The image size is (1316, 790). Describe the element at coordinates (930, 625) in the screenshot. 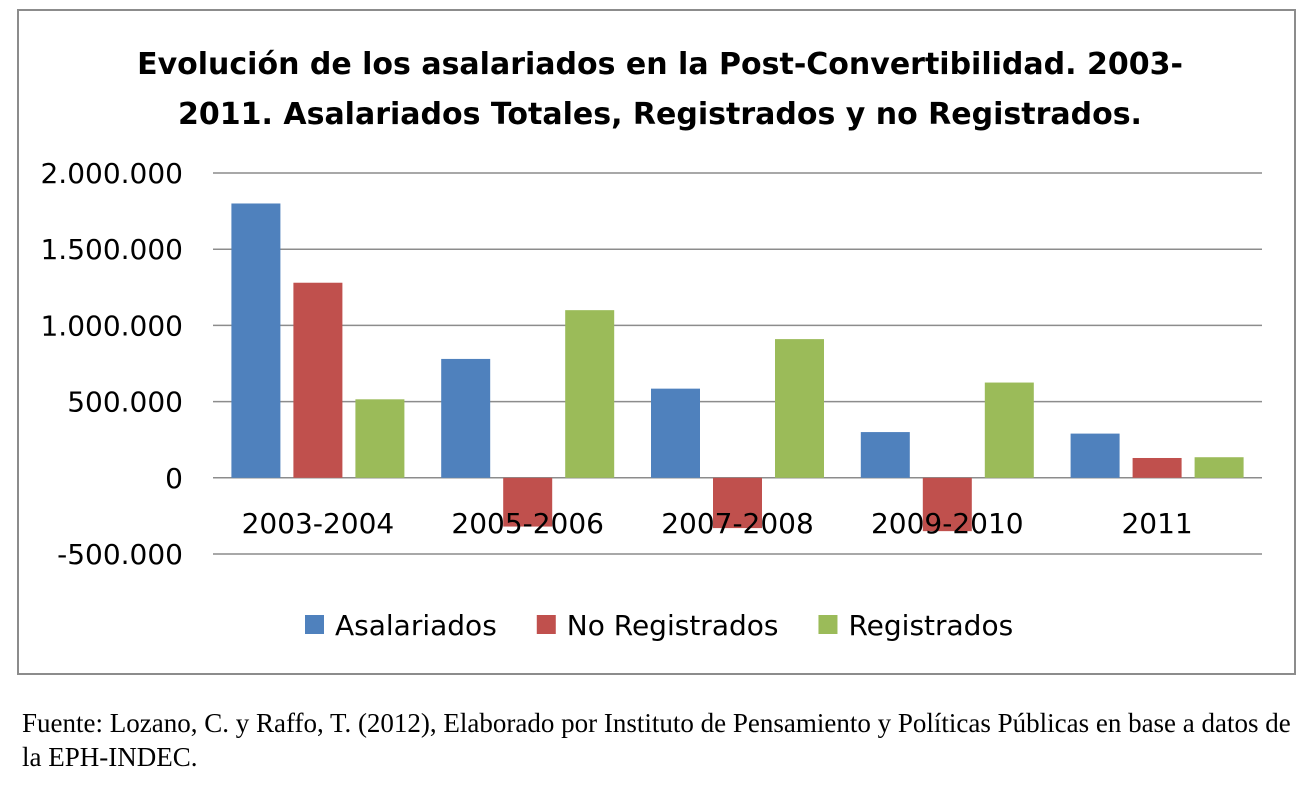

I see `legend-label: Registrados` at that location.